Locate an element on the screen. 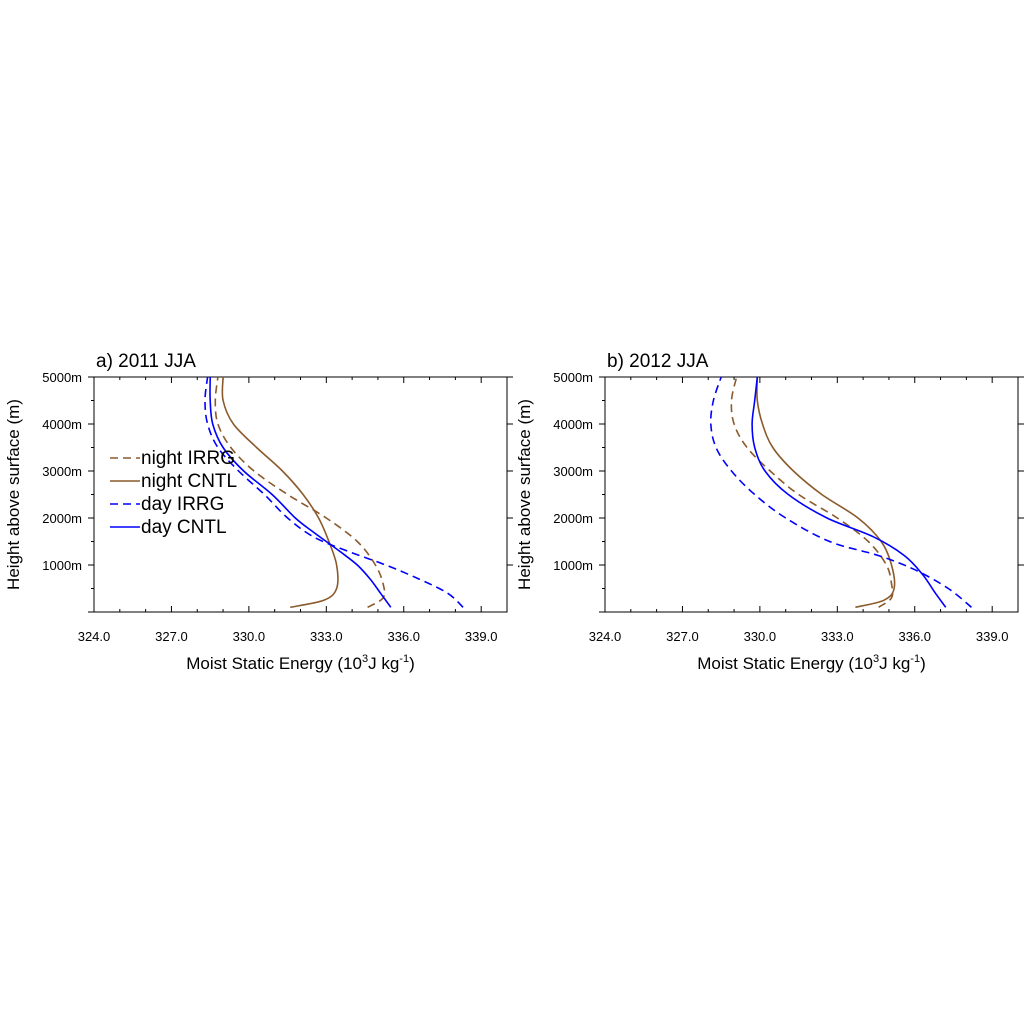  legend-label: day IRRG is located at coordinates (182, 504).